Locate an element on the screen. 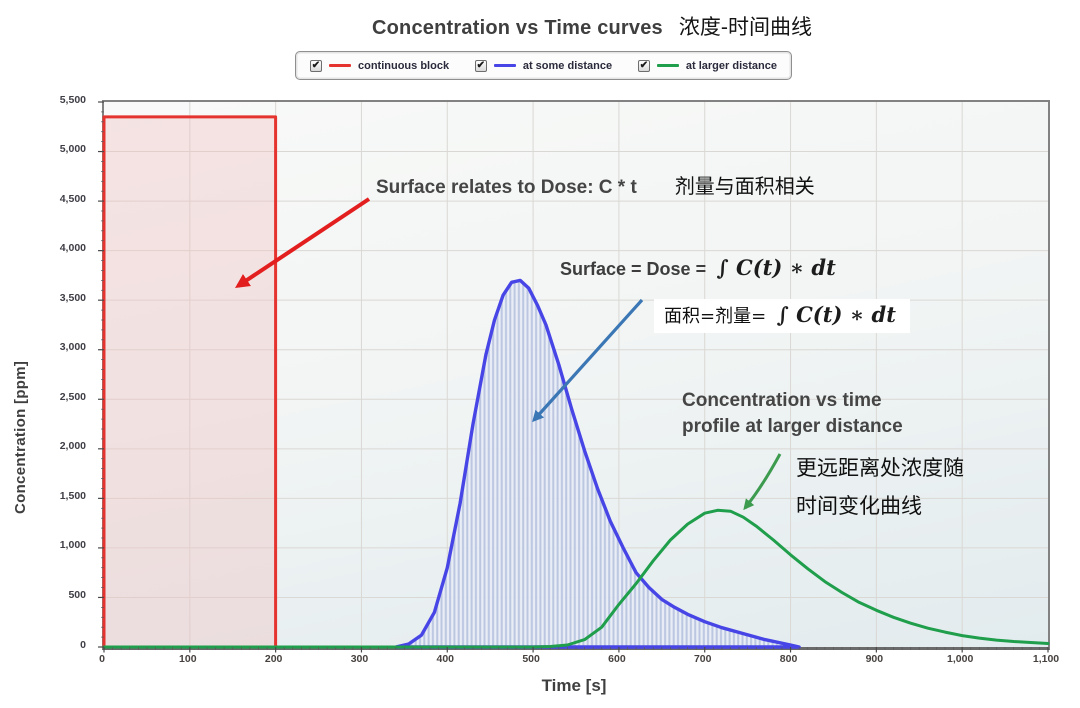 This screenshot has height=708, width=1080. blue-arrow-icon is located at coordinates (588, 360).